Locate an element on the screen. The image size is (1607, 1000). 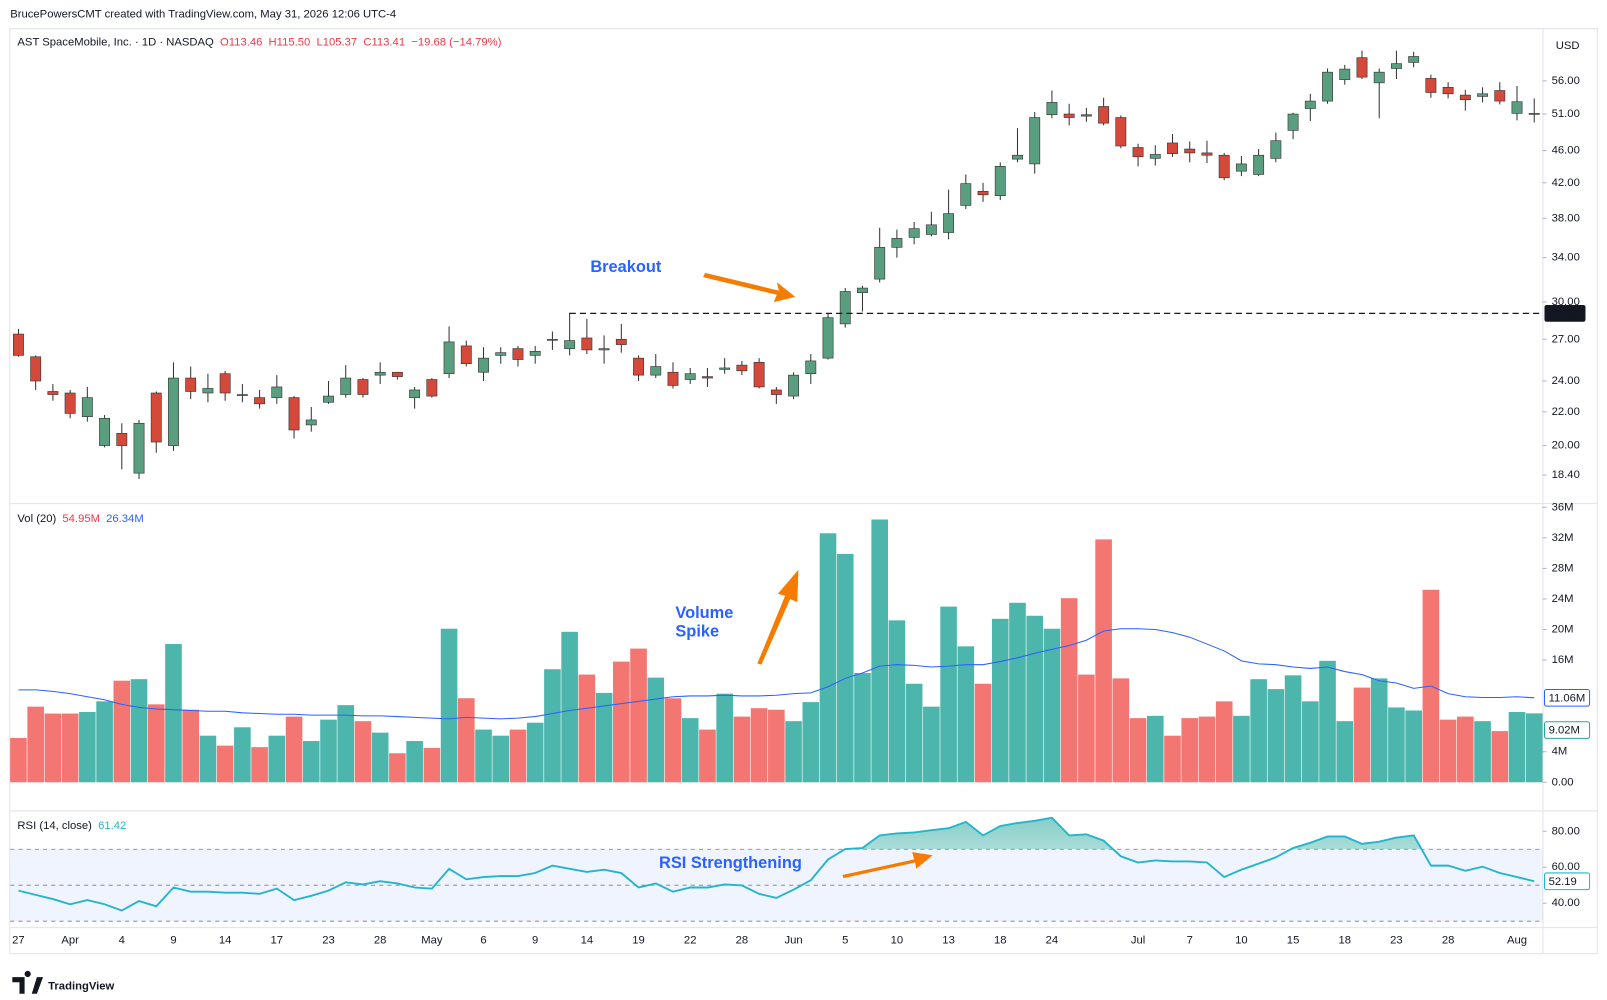
symbol: AST SpaceMobile, Inc. · 1D · NASDAQ is located at coordinates (115, 43).